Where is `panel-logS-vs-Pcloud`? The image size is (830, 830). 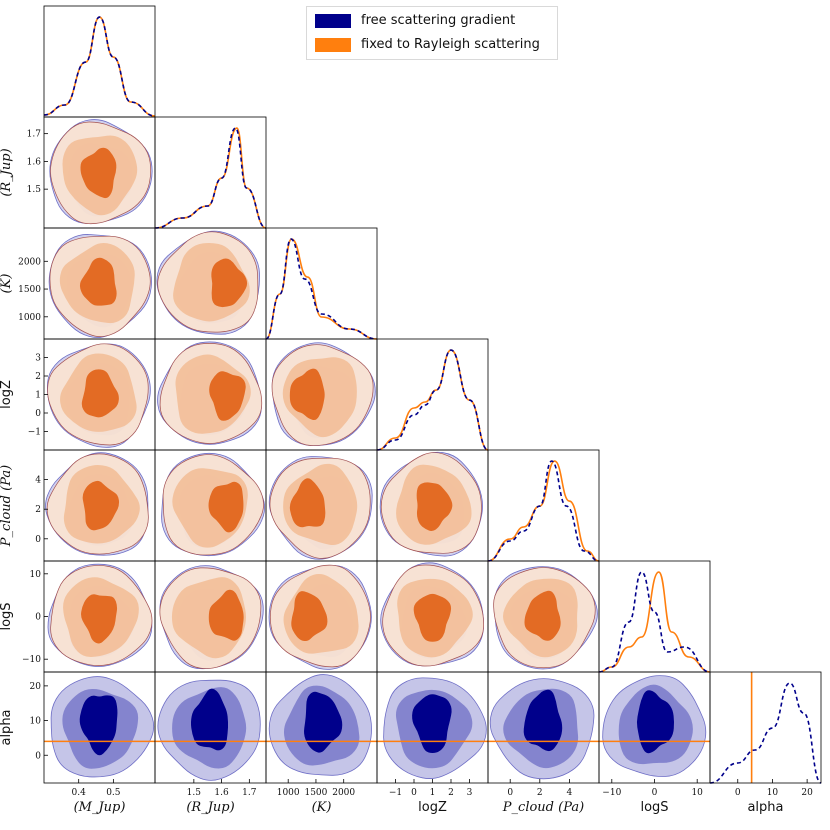 panel-logS-vs-Pcloud is located at coordinates (543, 616).